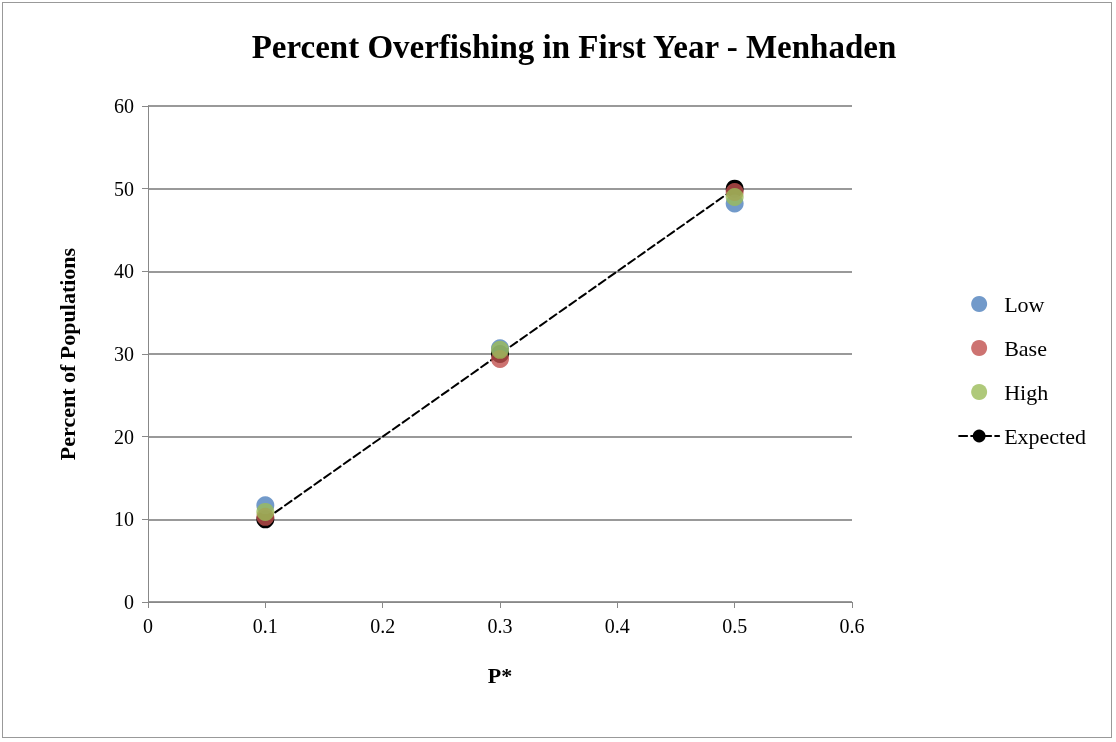 The image size is (1116, 742). What do you see at coordinates (67, 354) in the screenshot?
I see `y-axis-title: Percent of Populations` at bounding box center [67, 354].